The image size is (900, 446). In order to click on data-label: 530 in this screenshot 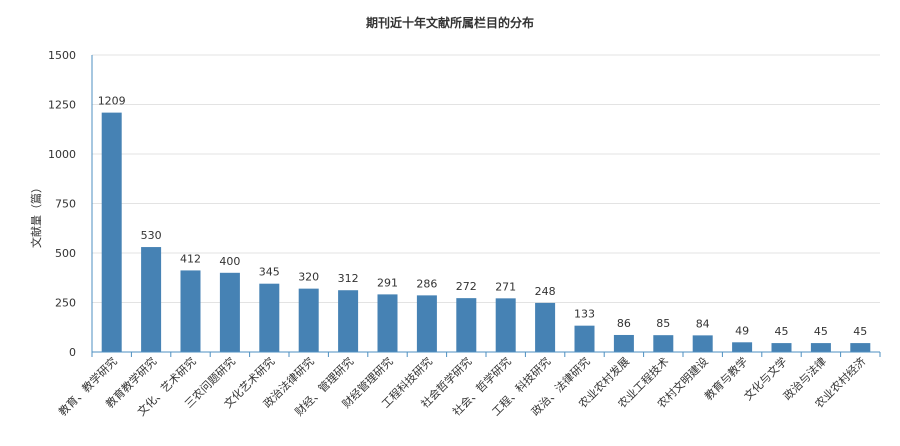, I will do `click(151, 235)`.